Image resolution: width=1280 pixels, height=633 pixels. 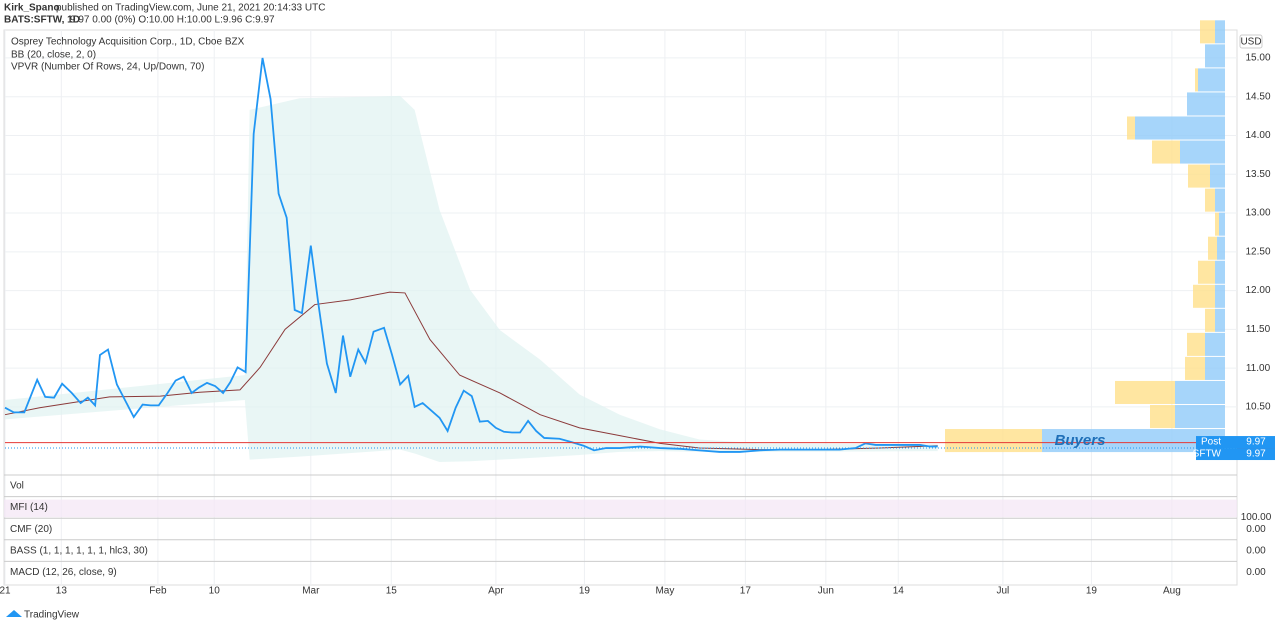 I want to click on x-tick-label: 15, so click(x=392, y=591).